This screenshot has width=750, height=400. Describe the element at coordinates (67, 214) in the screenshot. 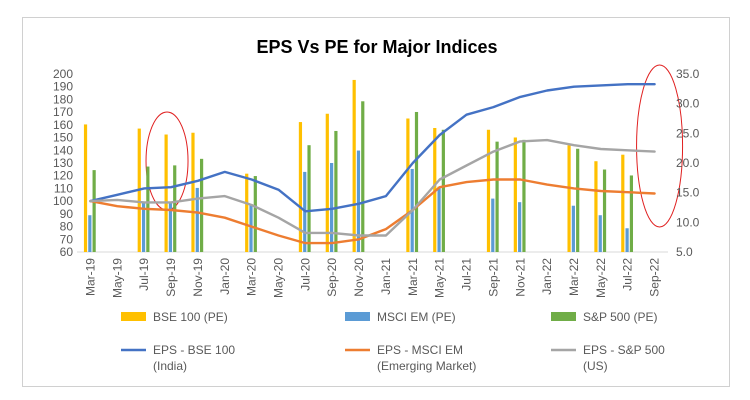

I see `y-left-tick-label: 90` at that location.